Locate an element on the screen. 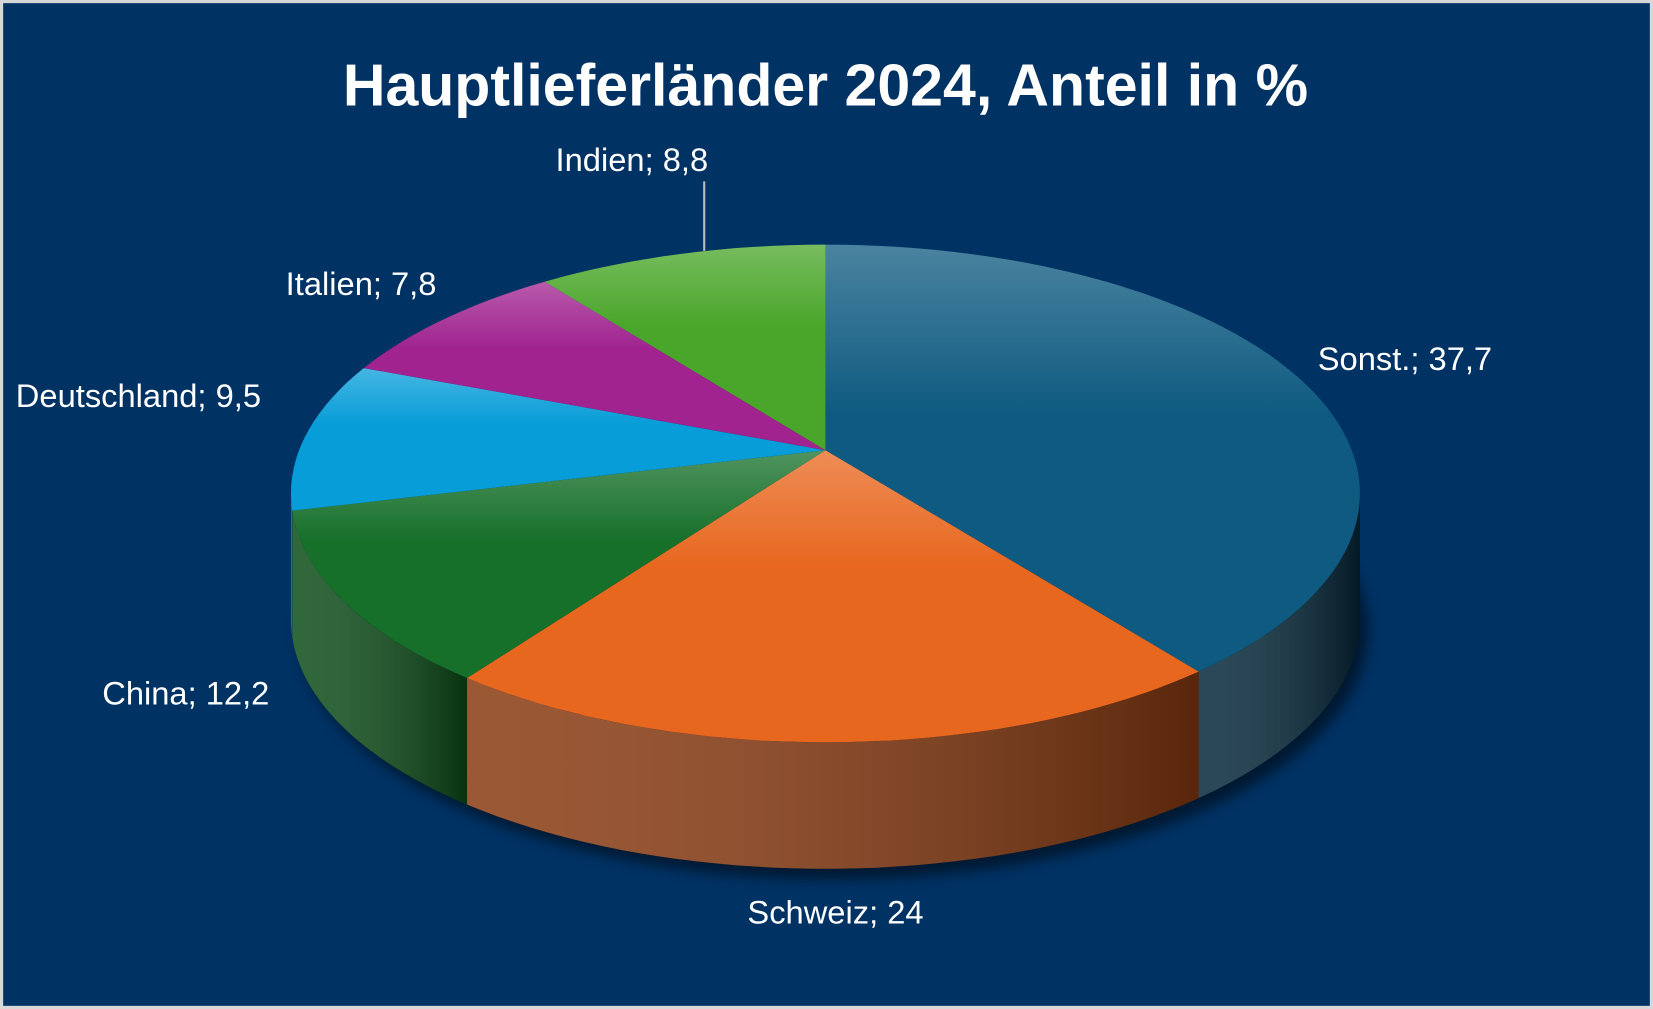  chart-title: Hauptlieferländer 2024, Anteil in % is located at coordinates (825, 85).